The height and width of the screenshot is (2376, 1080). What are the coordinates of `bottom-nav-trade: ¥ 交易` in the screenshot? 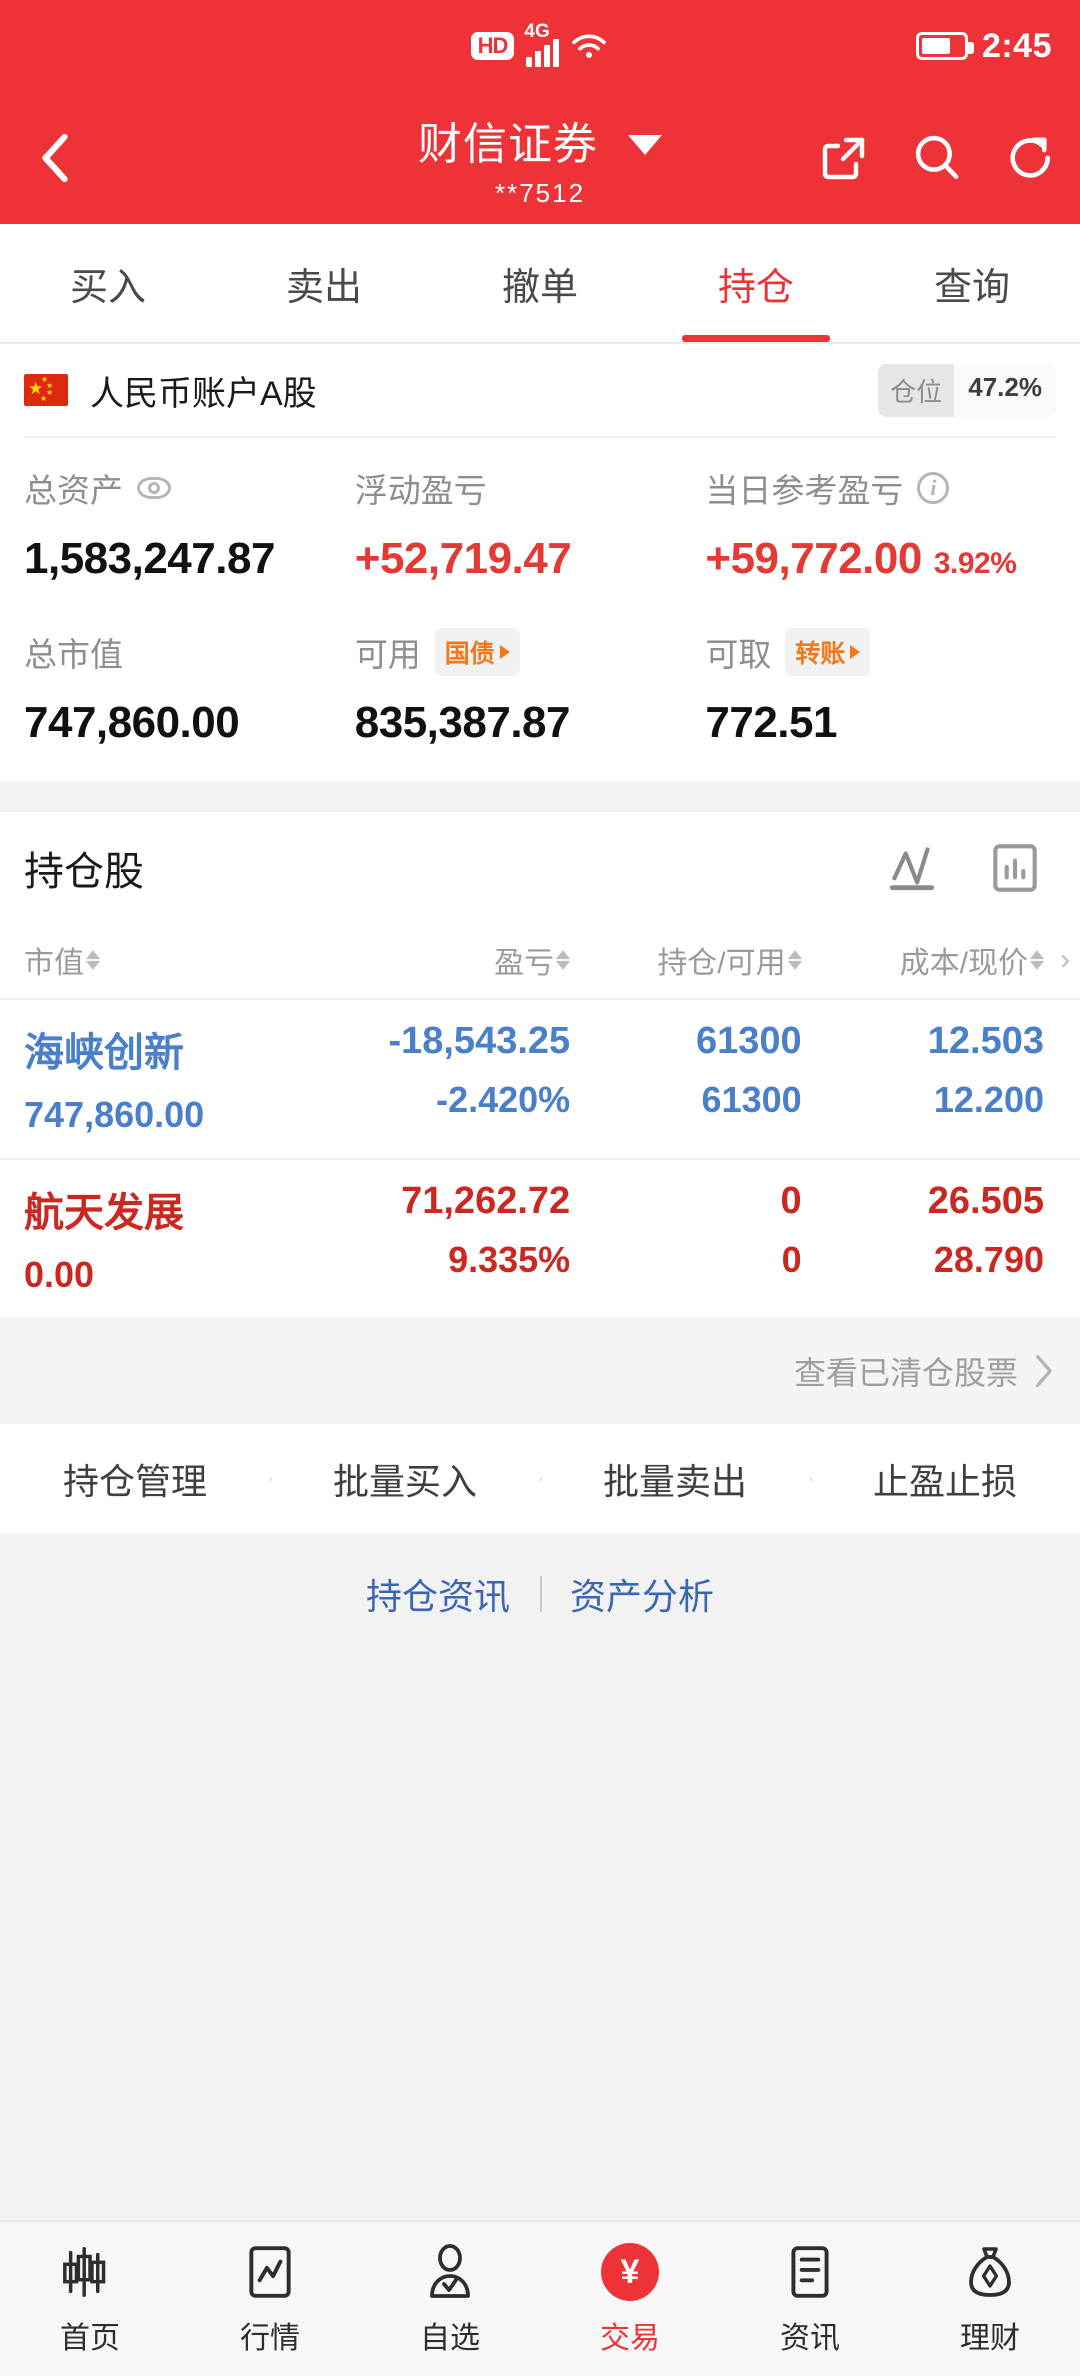 It's located at (630, 2299).